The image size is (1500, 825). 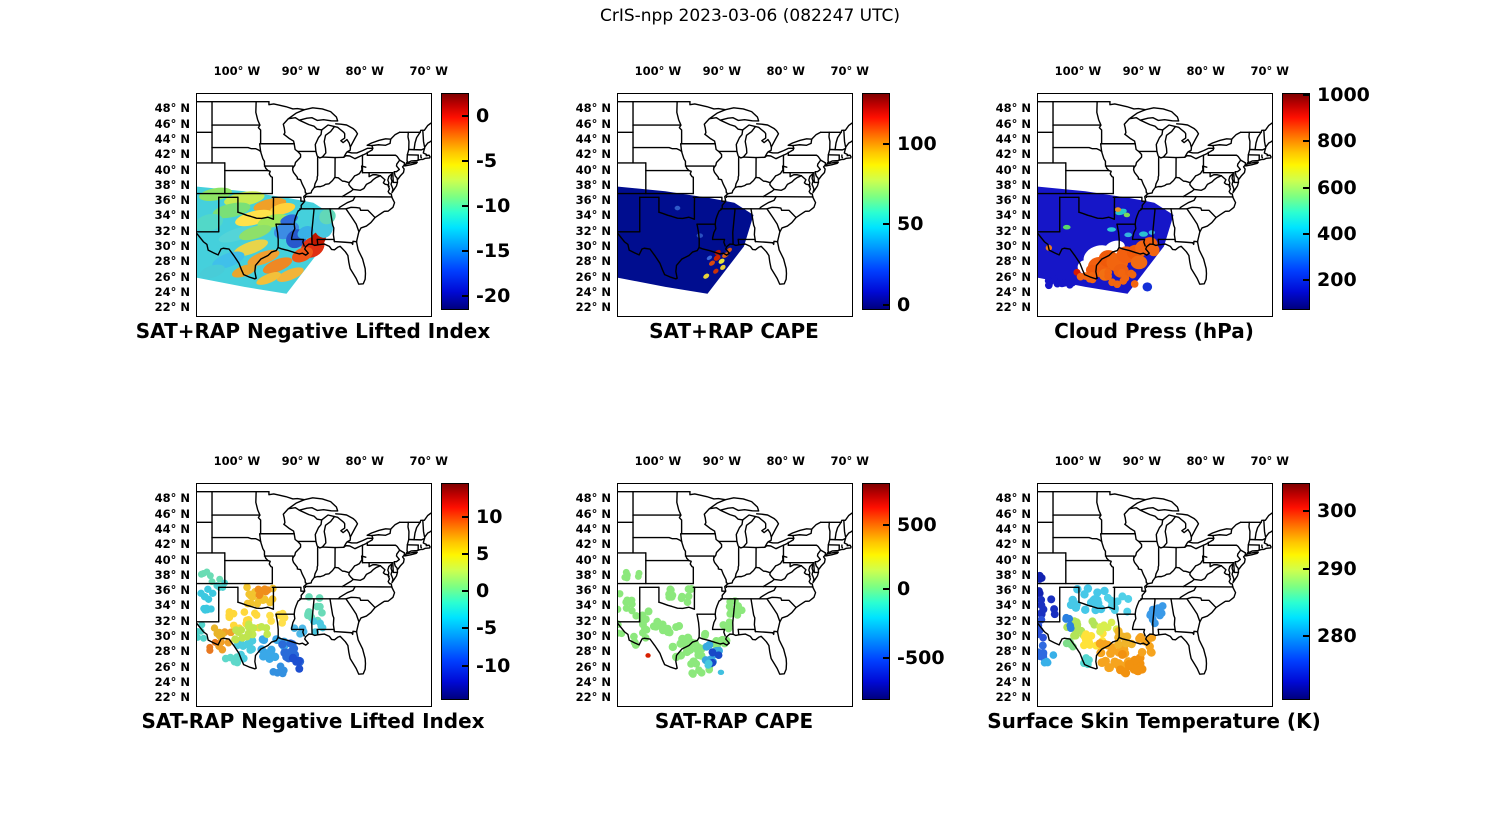 What do you see at coordinates (172, 544) in the screenshot?
I see `lat-tick-label: 42° N` at bounding box center [172, 544].